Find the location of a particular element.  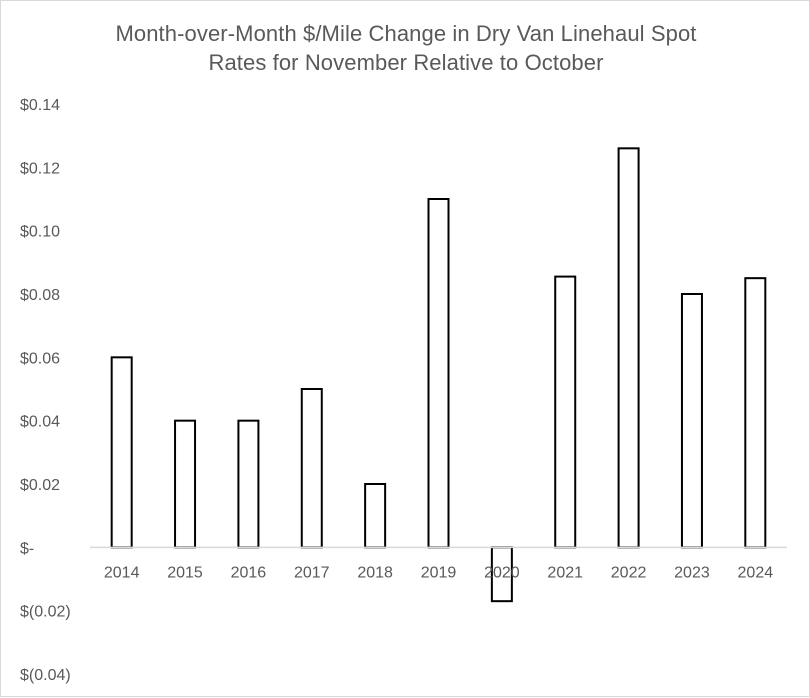

y-tick-label: $0.10 is located at coordinates (40, 232).